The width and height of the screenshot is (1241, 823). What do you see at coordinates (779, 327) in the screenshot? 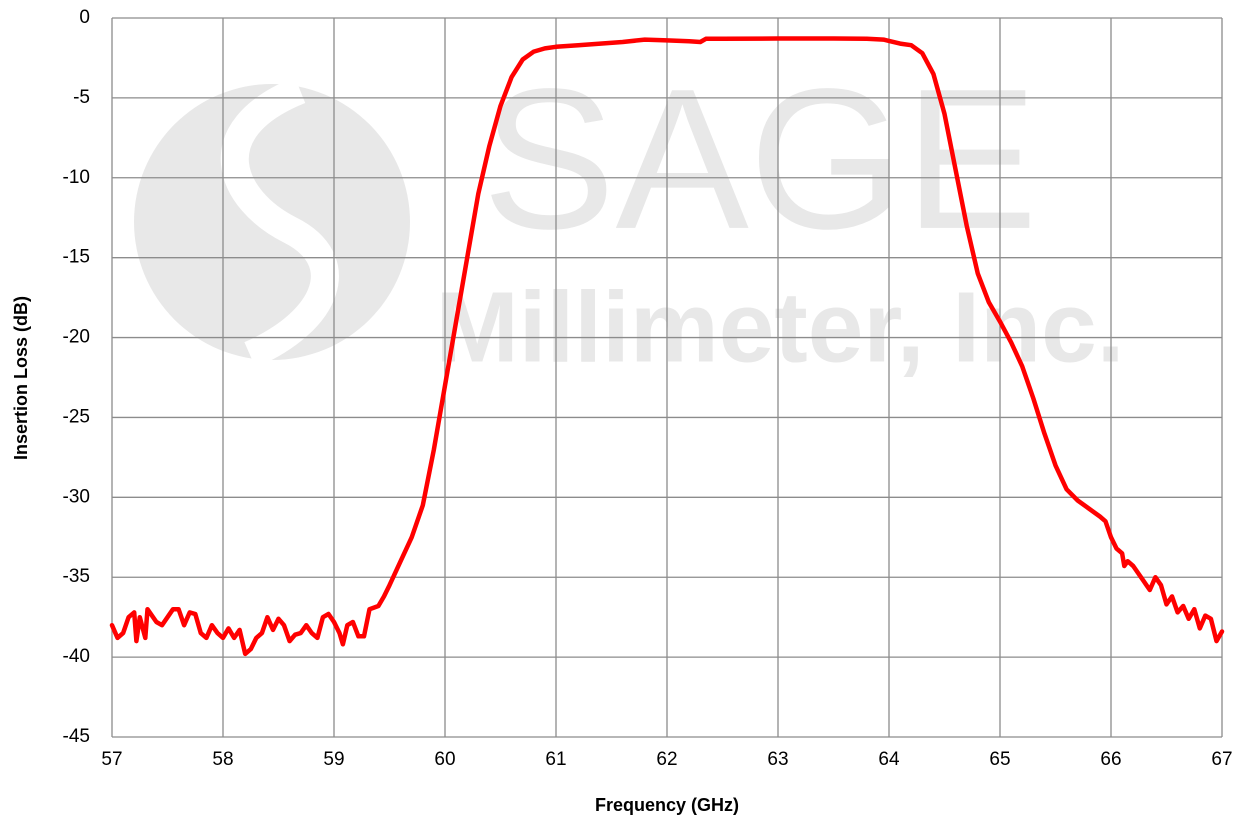
I see `watermark-text: Millimeter, Inc.` at bounding box center [779, 327].